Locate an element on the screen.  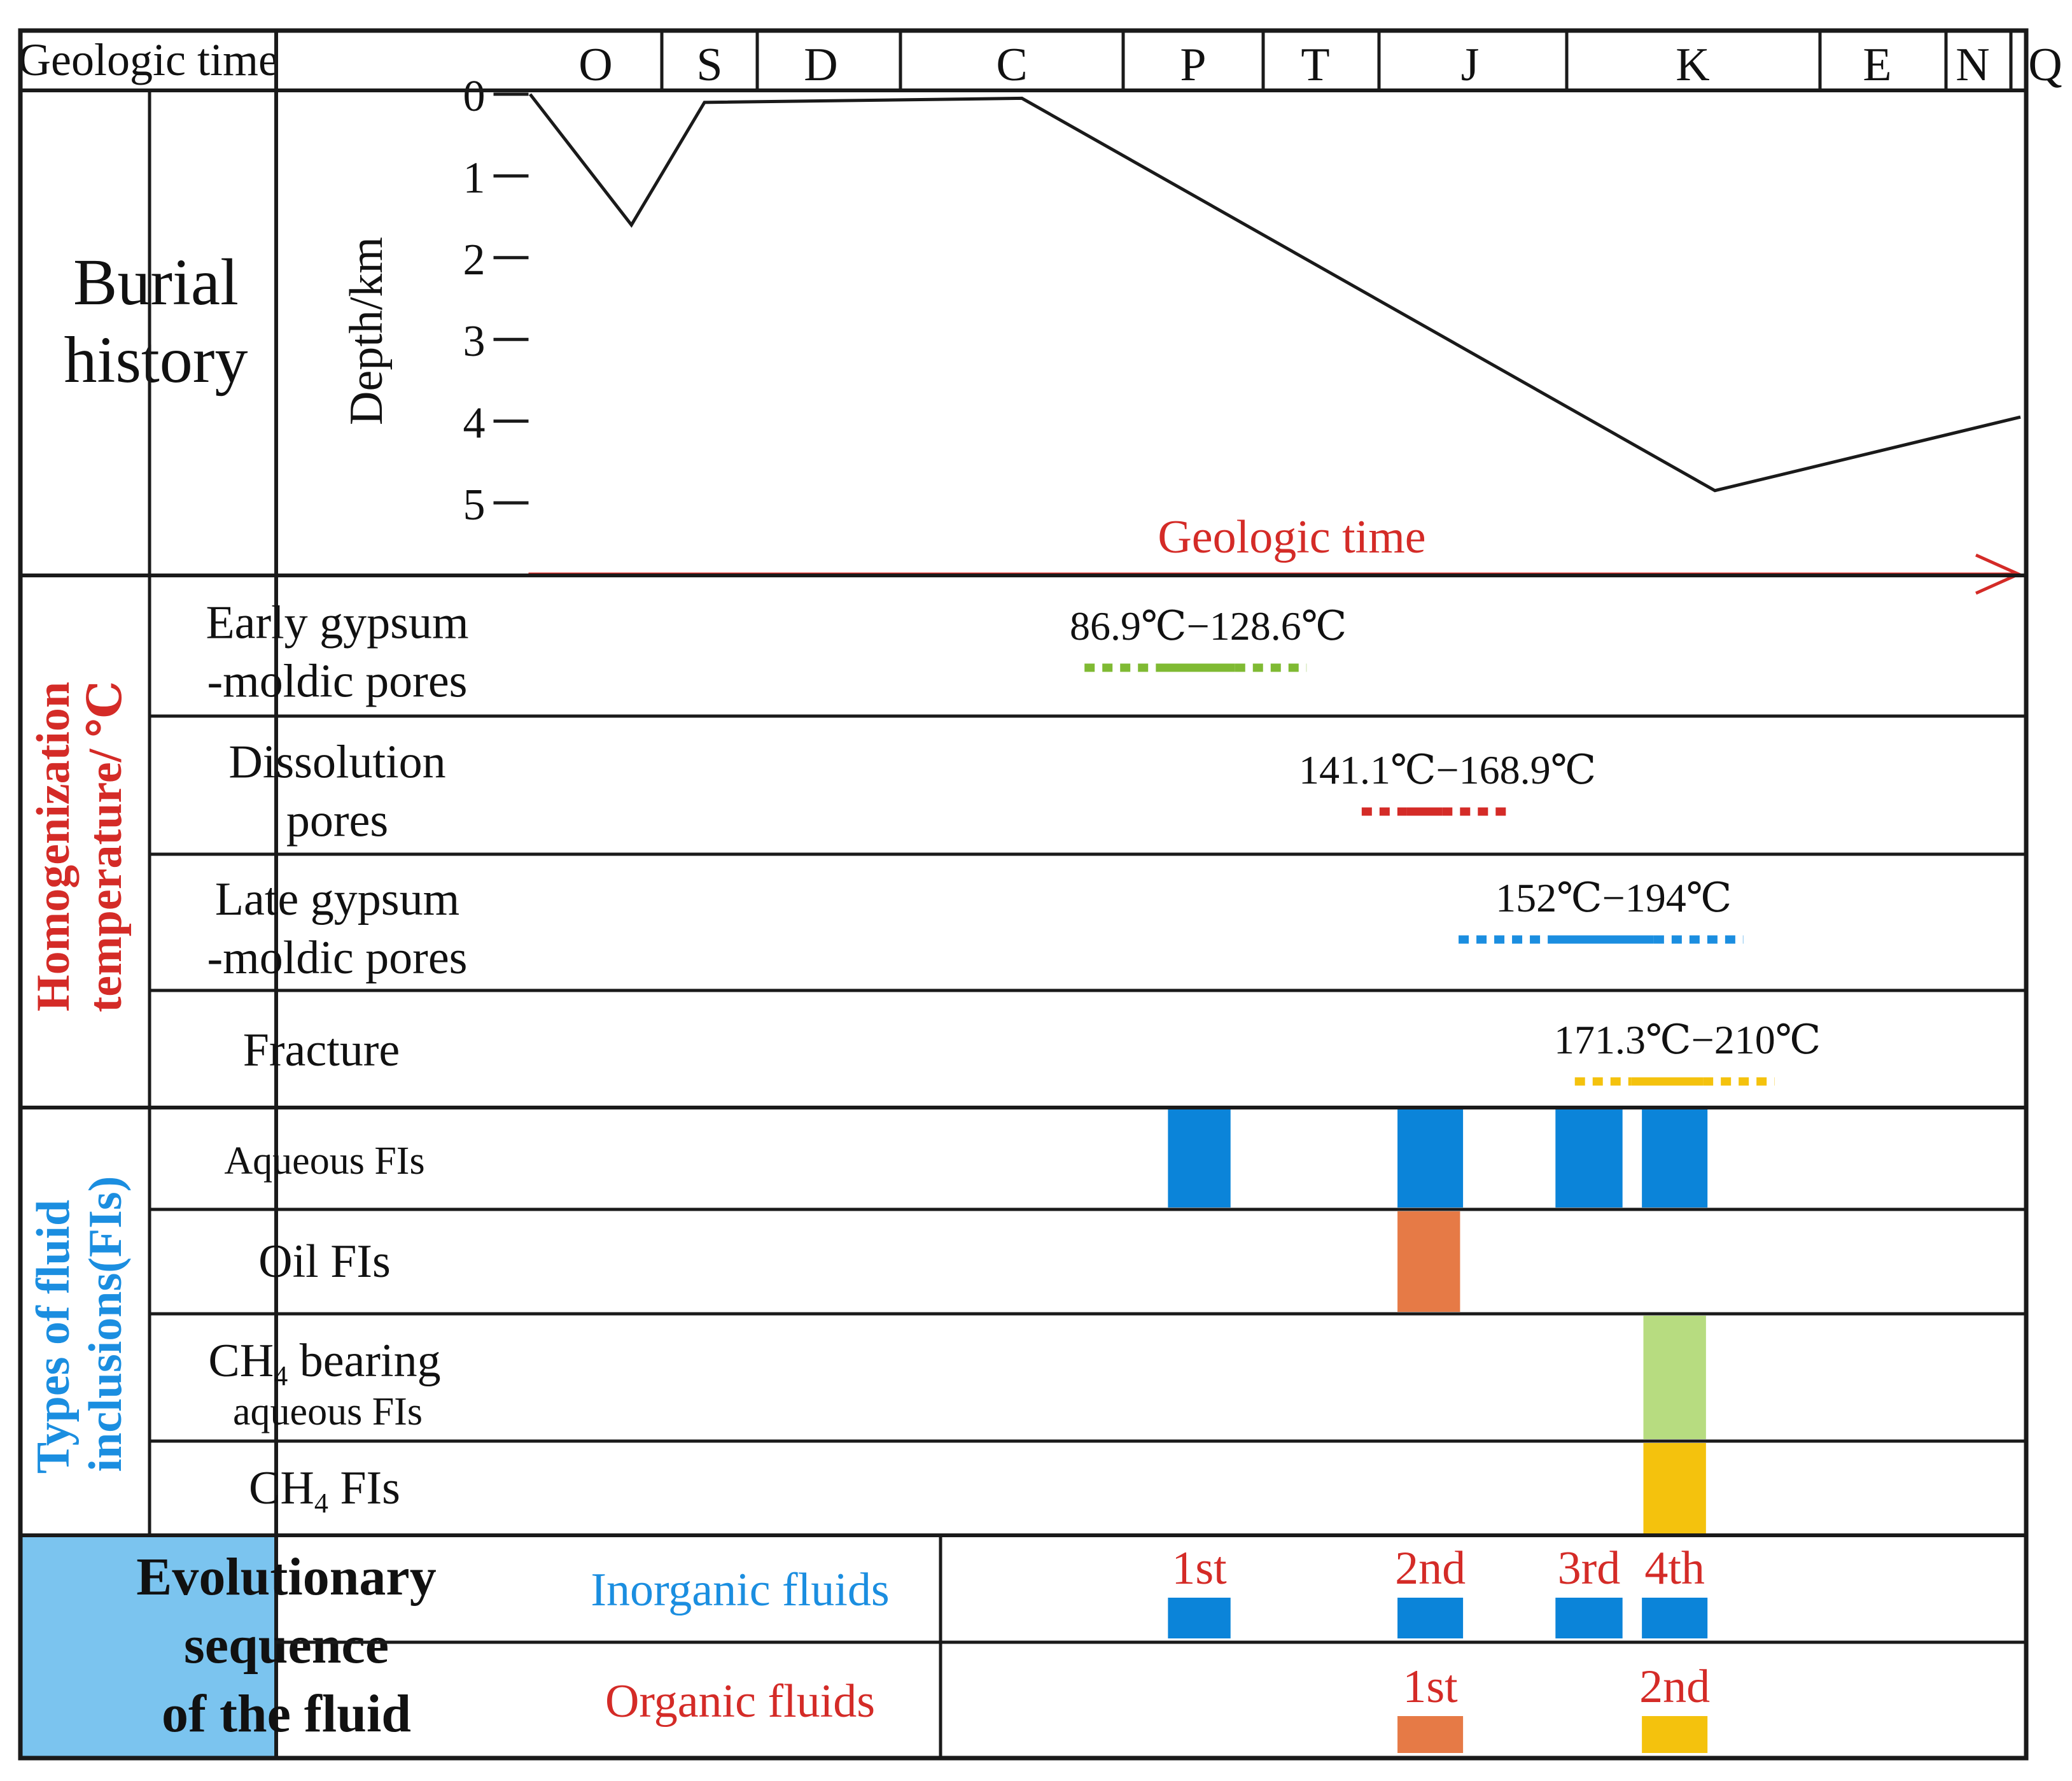
depth-tick-4: 4 is located at coordinates (474, 423).